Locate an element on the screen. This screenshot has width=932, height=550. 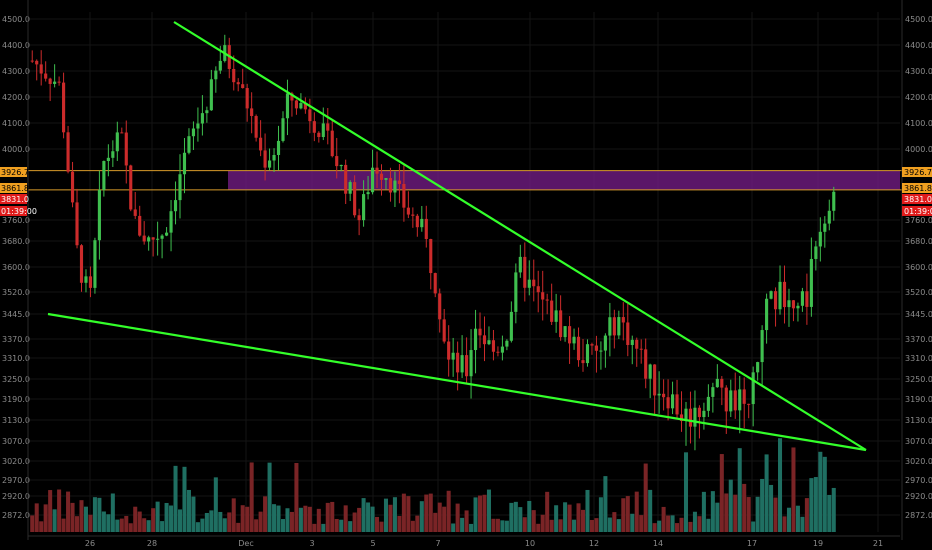
right-price-badge-label: 3861.8 is located at coordinates (918, 188).